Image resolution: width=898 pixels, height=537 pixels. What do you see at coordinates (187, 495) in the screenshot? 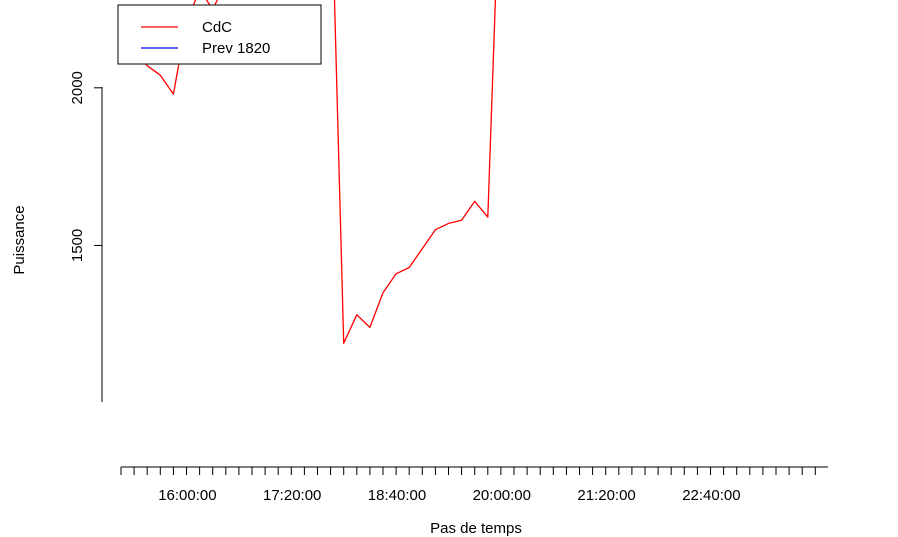
I see `x-tick-label: 16:00:00` at bounding box center [187, 495].